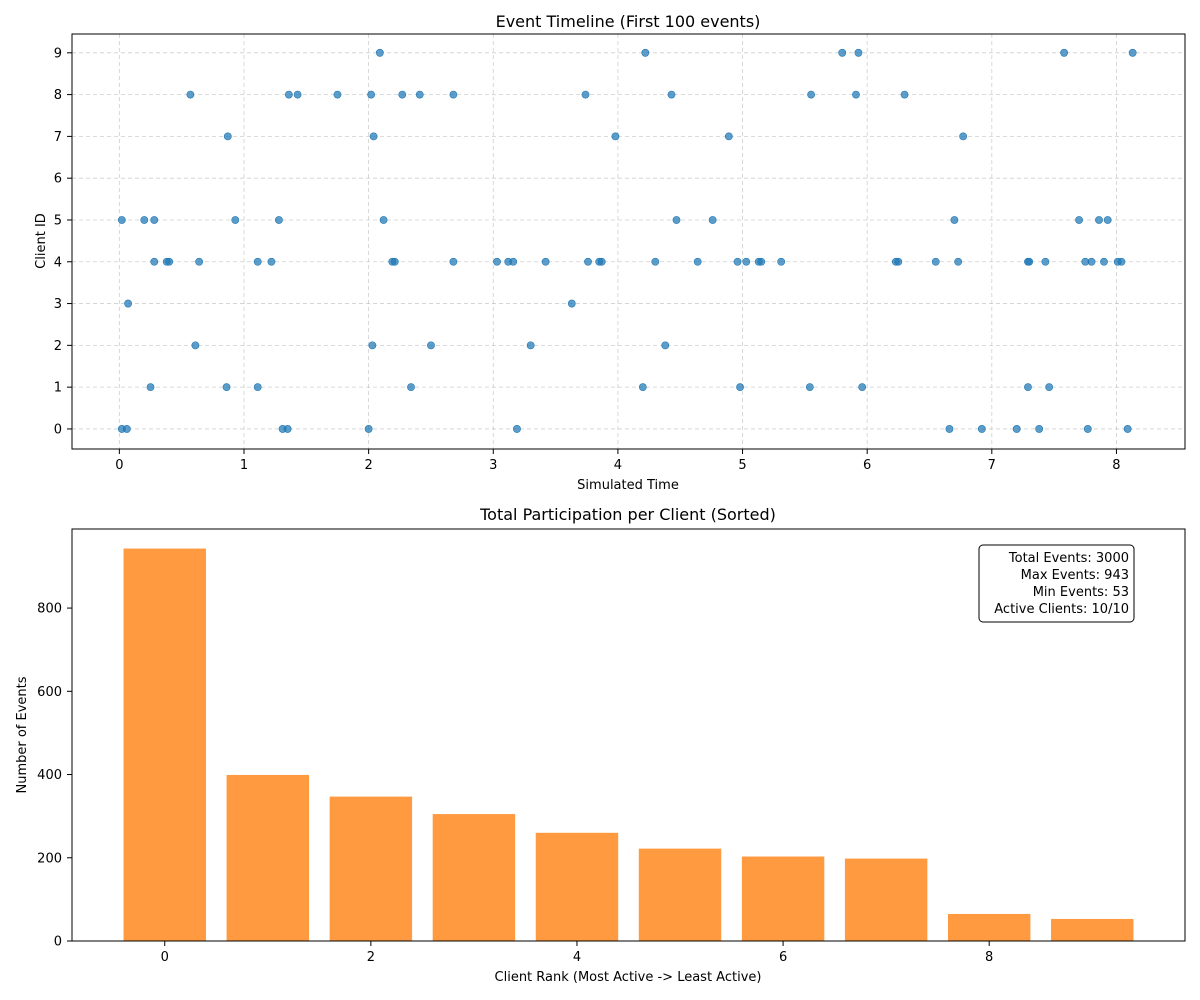 The width and height of the screenshot is (1200, 1000). I want to click on scatter-x-tick-label: 2, so click(368, 465).